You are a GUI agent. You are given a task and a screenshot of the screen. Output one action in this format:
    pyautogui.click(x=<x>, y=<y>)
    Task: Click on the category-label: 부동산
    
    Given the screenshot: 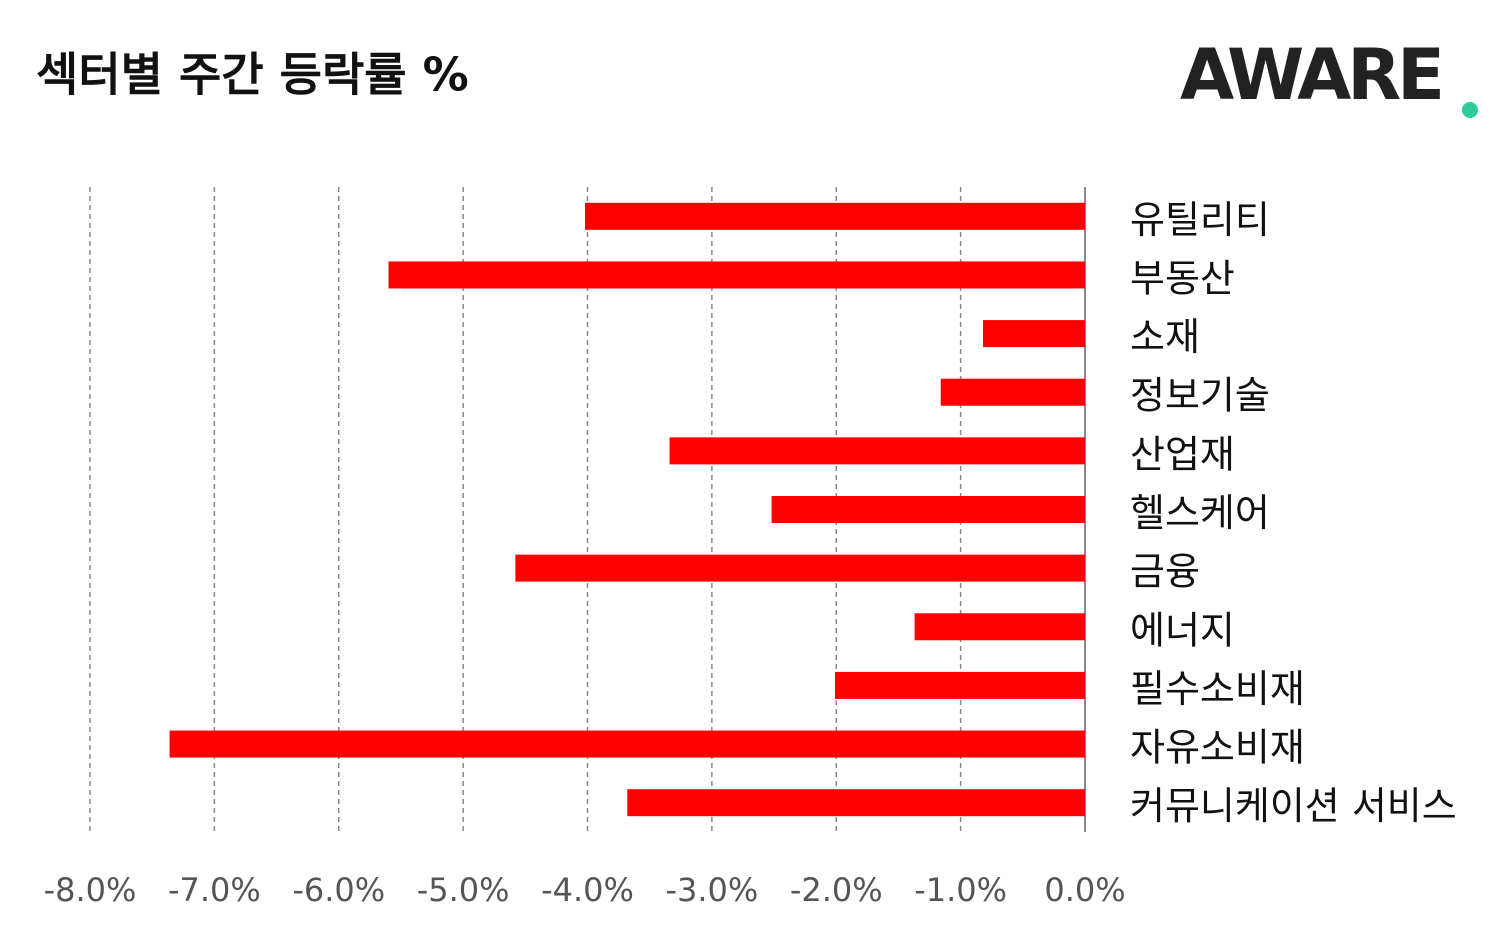 What is the action you would take?
    pyautogui.click(x=1182, y=278)
    